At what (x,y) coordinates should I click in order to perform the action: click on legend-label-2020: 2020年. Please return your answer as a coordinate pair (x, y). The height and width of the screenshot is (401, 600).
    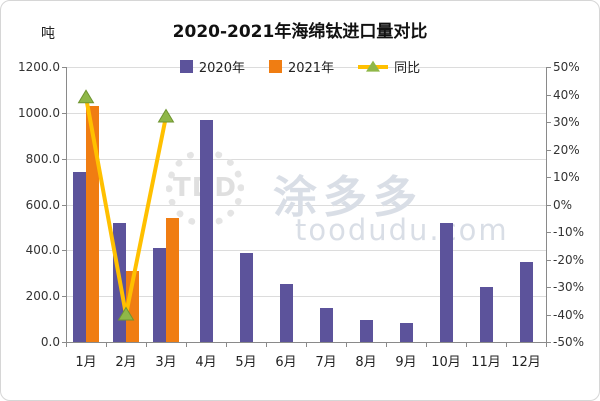
    Looking at the image, I should click on (221, 68).